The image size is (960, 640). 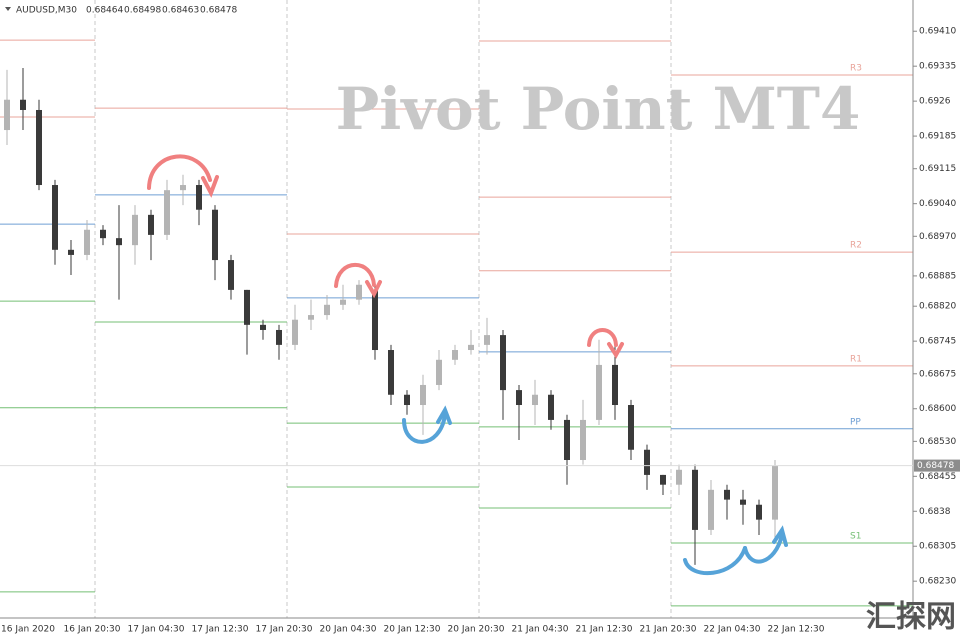 I want to click on pivot-label: R1, so click(x=856, y=359).